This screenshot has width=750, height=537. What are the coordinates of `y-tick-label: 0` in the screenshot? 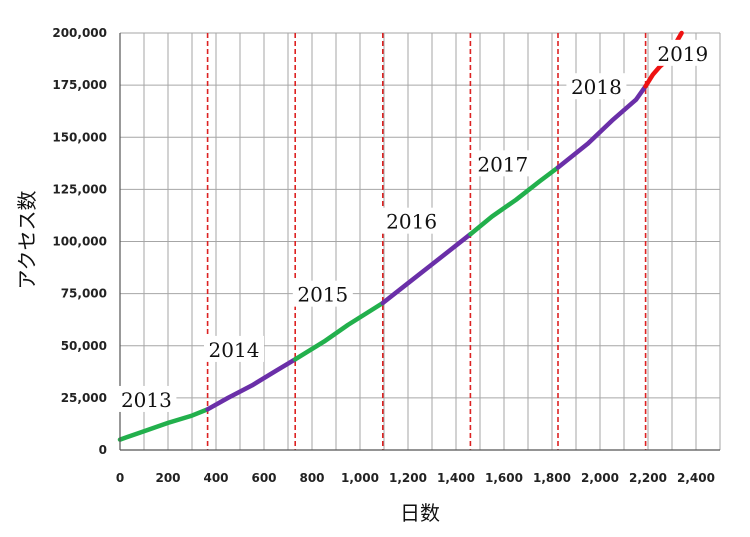 It's located at (103, 450).